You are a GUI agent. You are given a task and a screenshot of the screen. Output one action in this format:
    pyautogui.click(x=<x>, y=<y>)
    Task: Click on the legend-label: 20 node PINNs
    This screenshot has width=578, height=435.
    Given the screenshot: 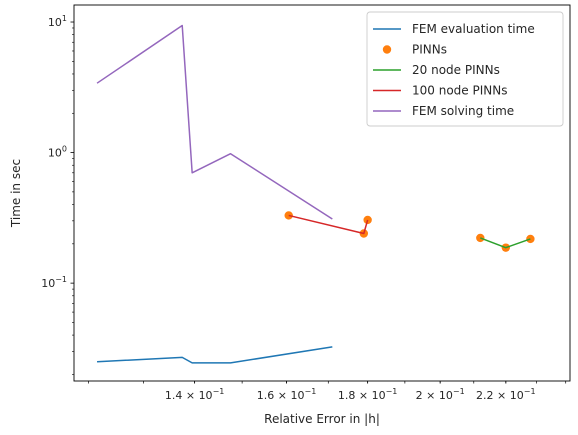 What is the action you would take?
    pyautogui.click(x=456, y=70)
    